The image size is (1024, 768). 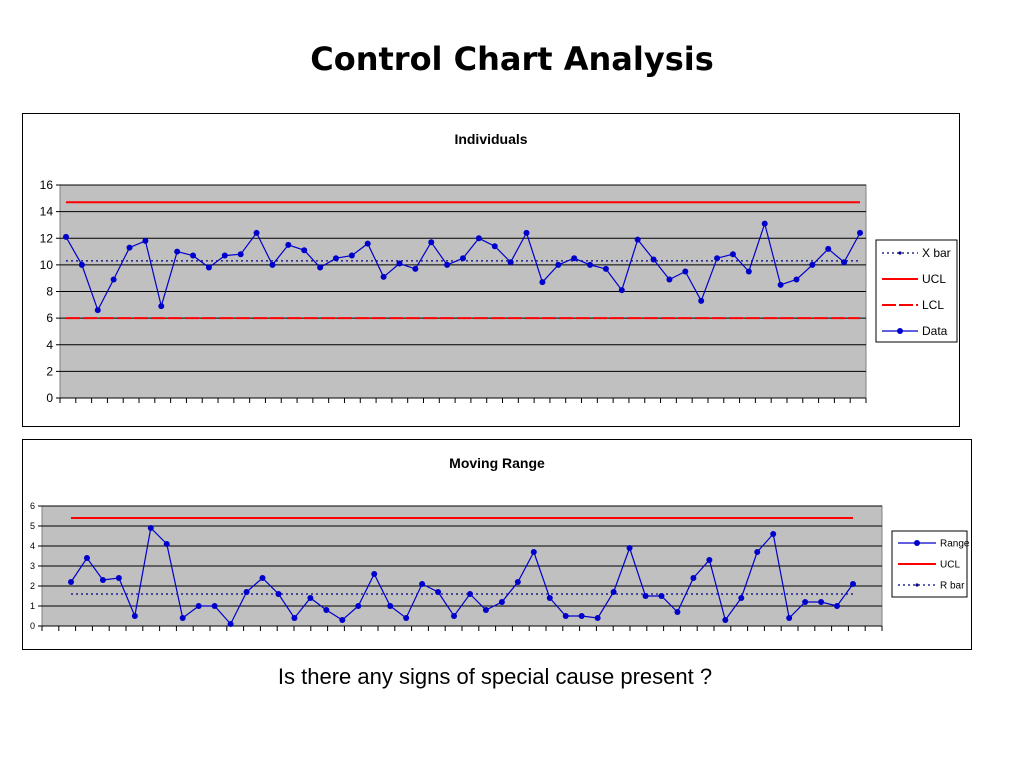 What do you see at coordinates (49, 398) in the screenshot?
I see `y-tick-label: 0` at bounding box center [49, 398].